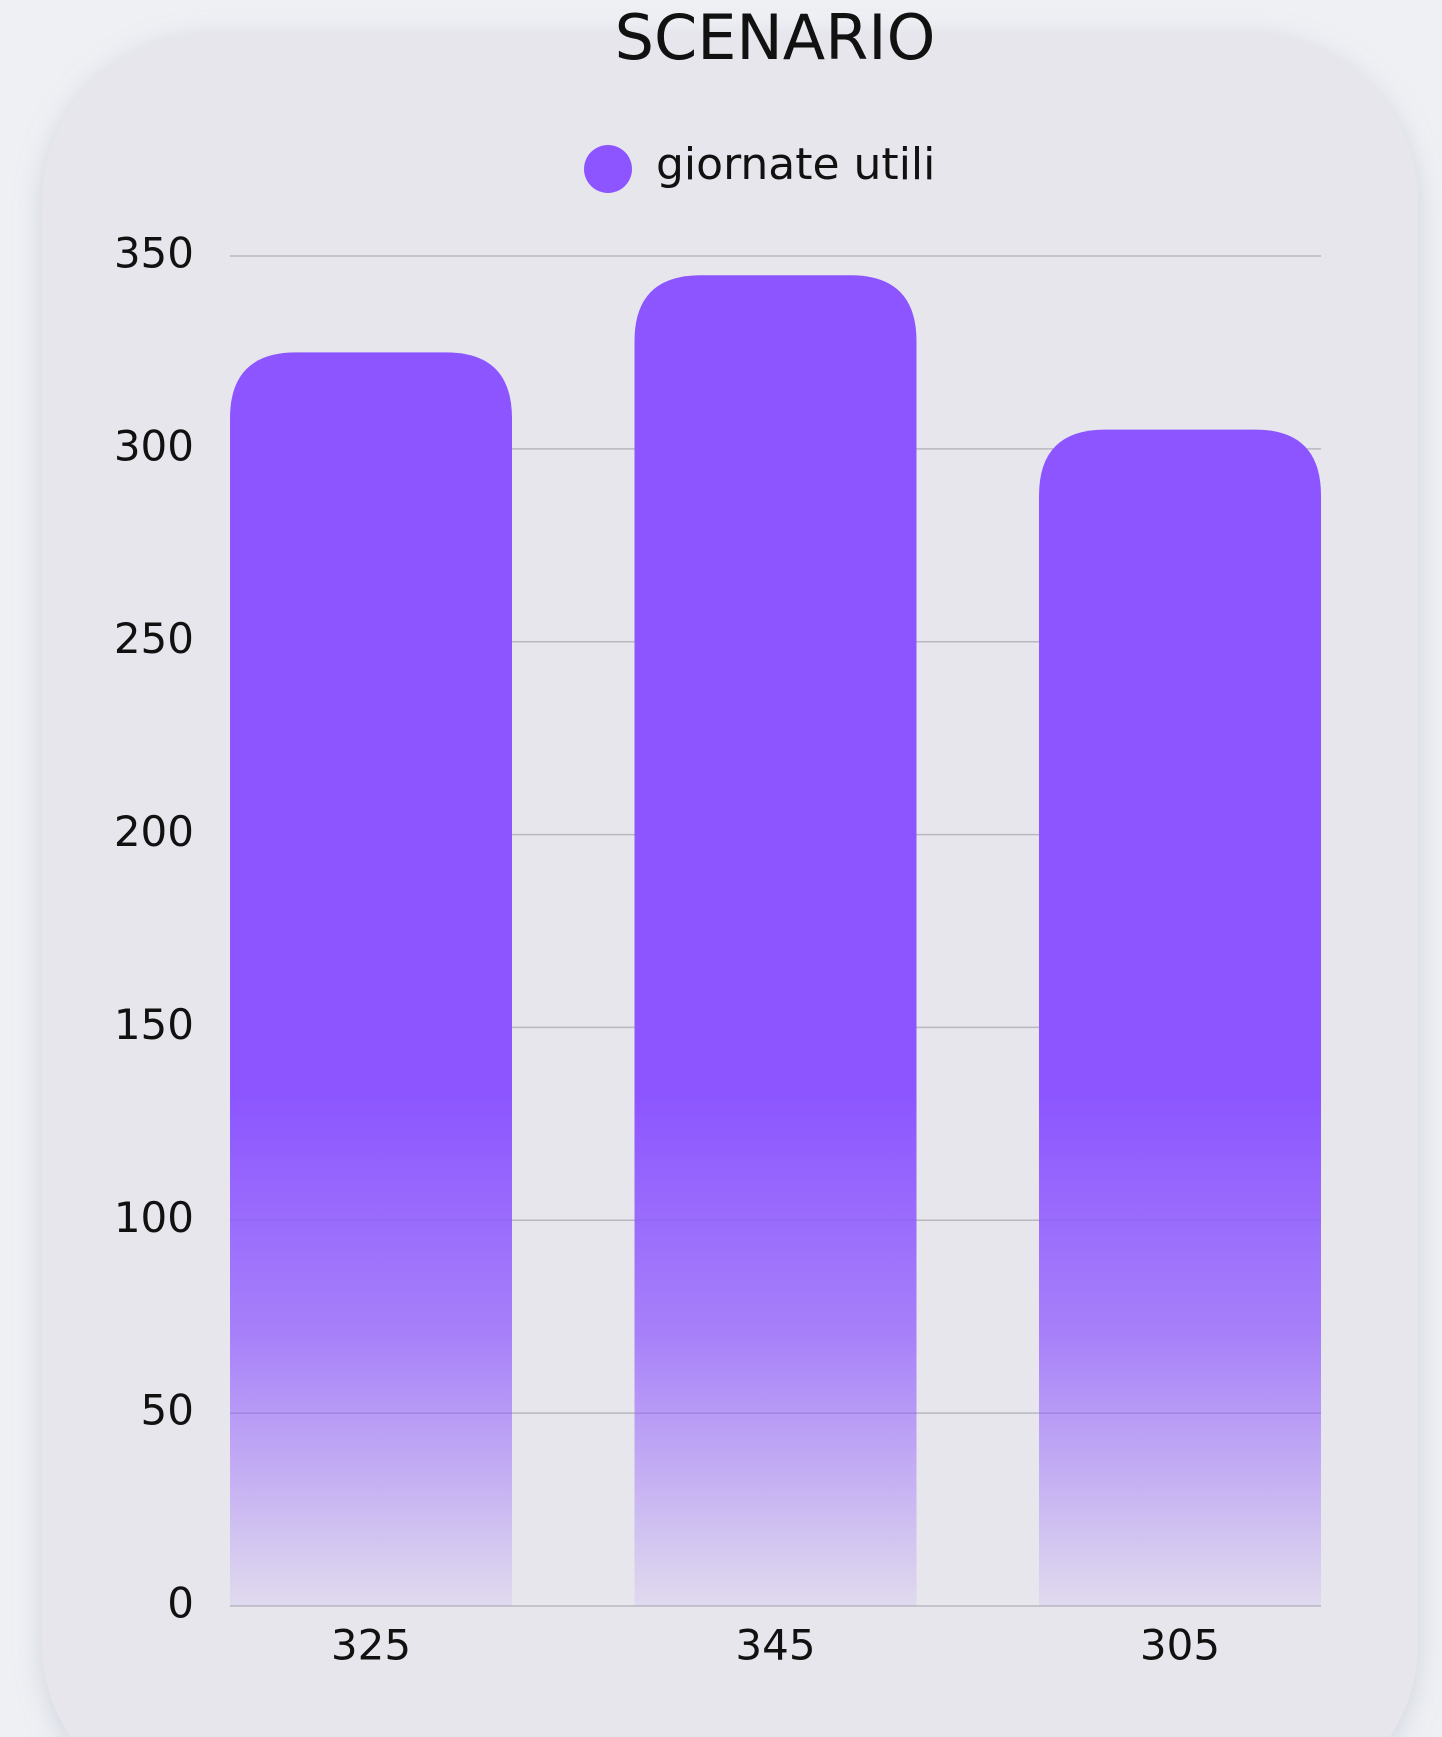 This screenshot has width=1442, height=1737. Describe the element at coordinates (167, 1410) in the screenshot. I see `y-tick-label: 50` at that location.